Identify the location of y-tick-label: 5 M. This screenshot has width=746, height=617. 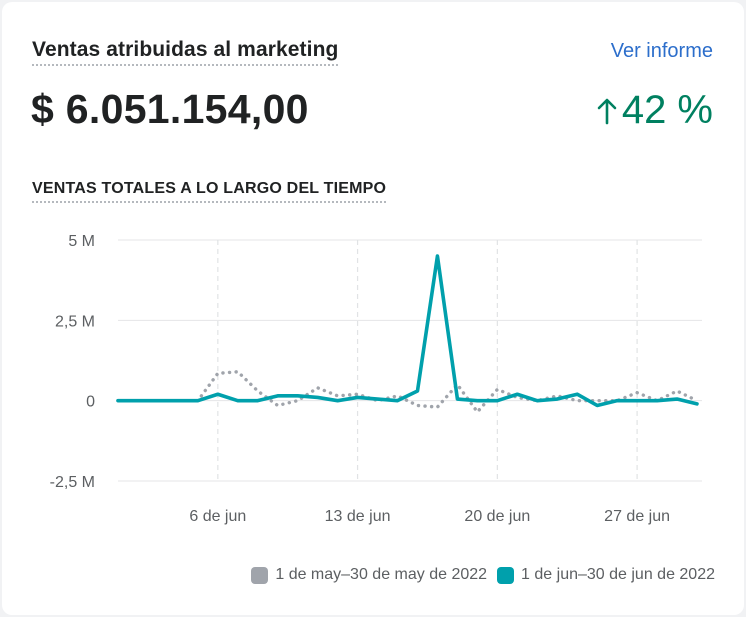
(81, 241).